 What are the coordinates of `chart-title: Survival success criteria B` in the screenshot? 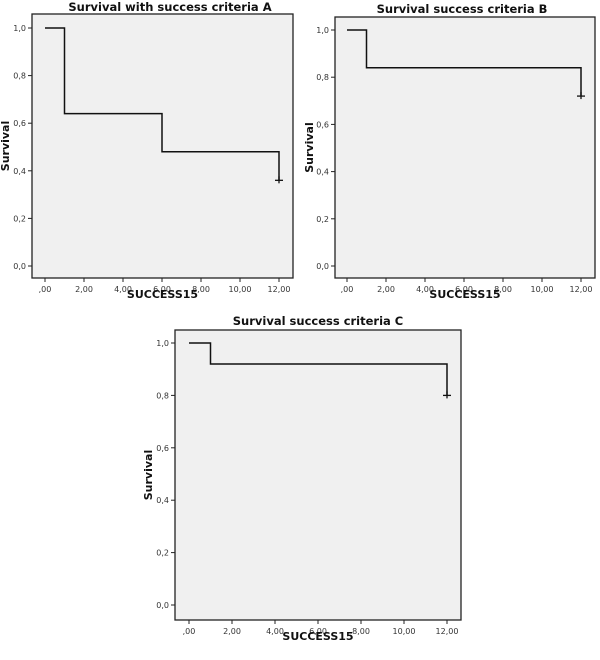 It's located at (462, 9).